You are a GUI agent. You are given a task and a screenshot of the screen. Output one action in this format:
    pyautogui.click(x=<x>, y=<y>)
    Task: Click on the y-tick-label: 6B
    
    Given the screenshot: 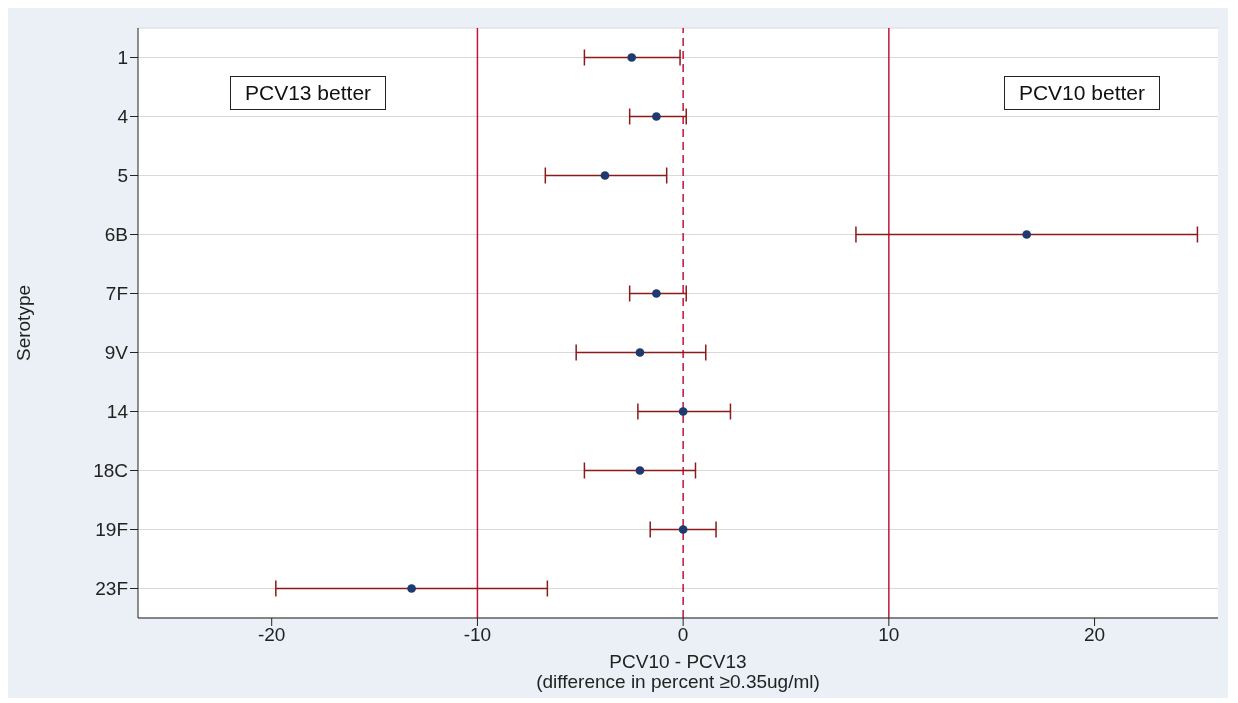 What is the action you would take?
    pyautogui.click(x=116, y=235)
    